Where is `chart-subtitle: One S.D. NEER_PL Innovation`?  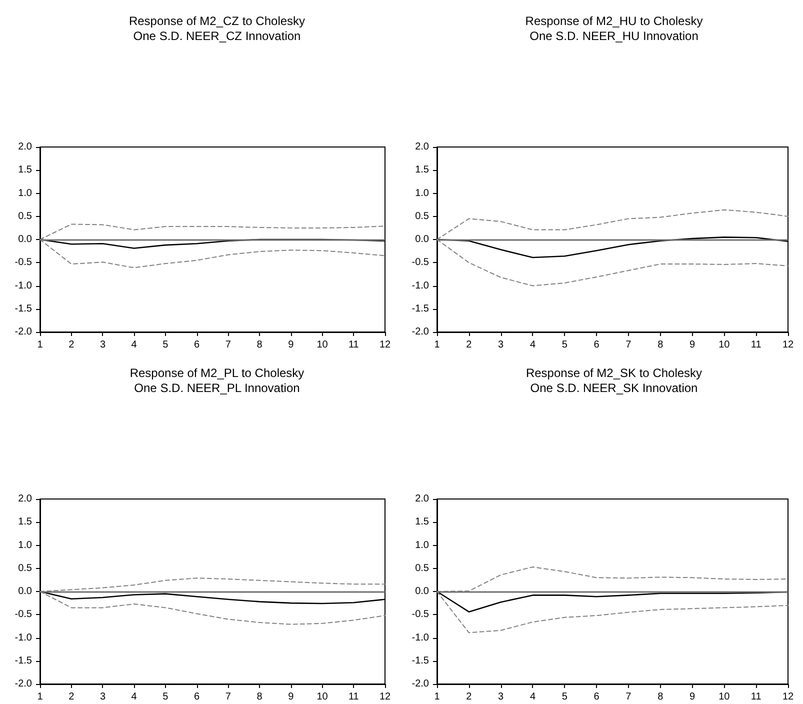 chart-subtitle: One S.D. NEER_PL Innovation is located at coordinates (217, 388).